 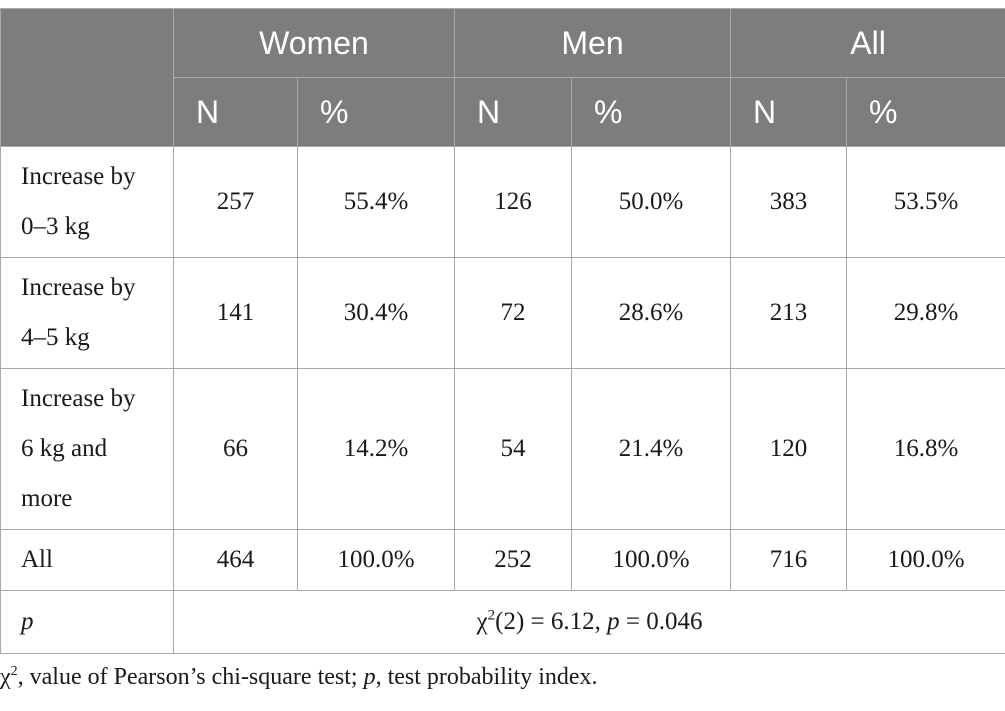 What do you see at coordinates (376, 202) in the screenshot?
I see `cell-women-pct: 55.4%` at bounding box center [376, 202].